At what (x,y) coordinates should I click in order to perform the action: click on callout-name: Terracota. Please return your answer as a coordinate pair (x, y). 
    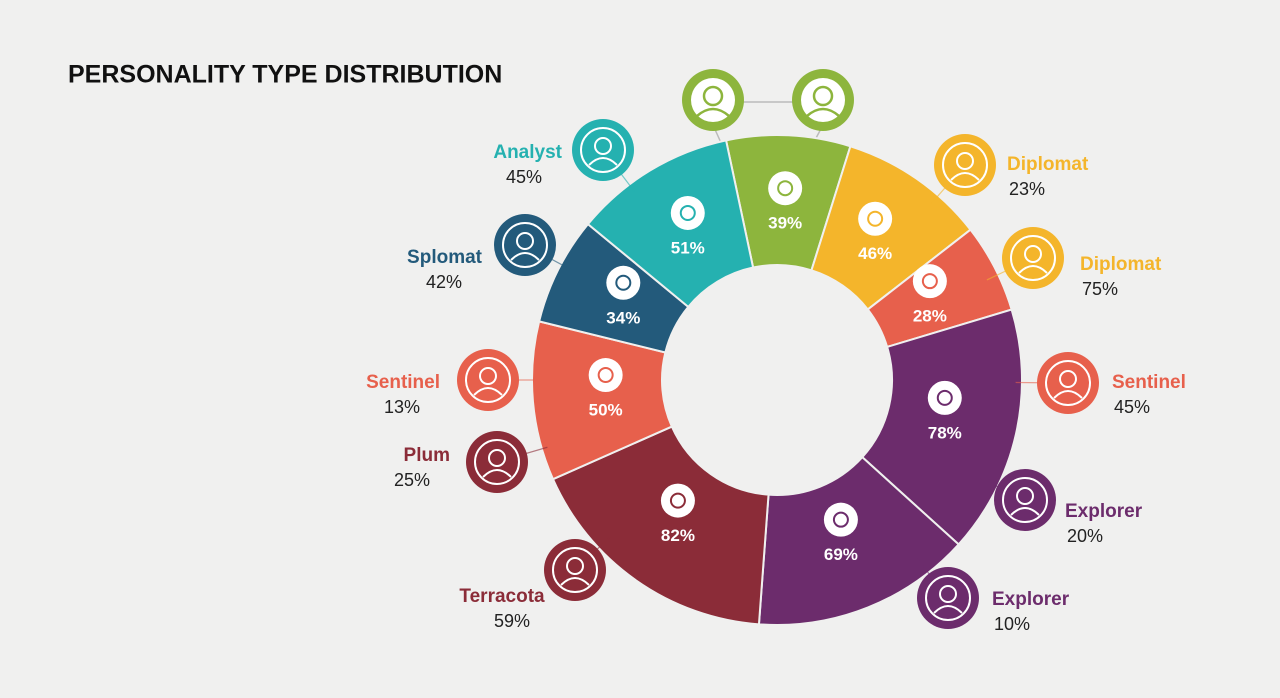
    Looking at the image, I should click on (502, 596).